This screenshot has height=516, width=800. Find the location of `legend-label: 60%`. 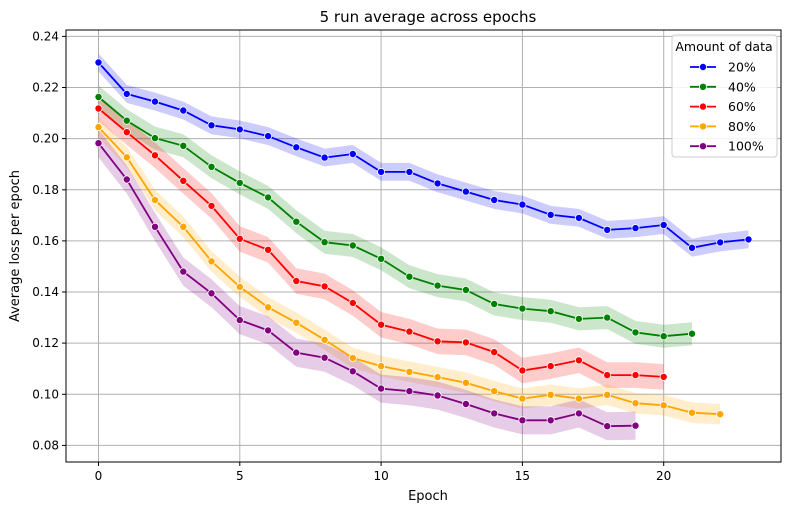

legend-label: 60% is located at coordinates (742, 106).